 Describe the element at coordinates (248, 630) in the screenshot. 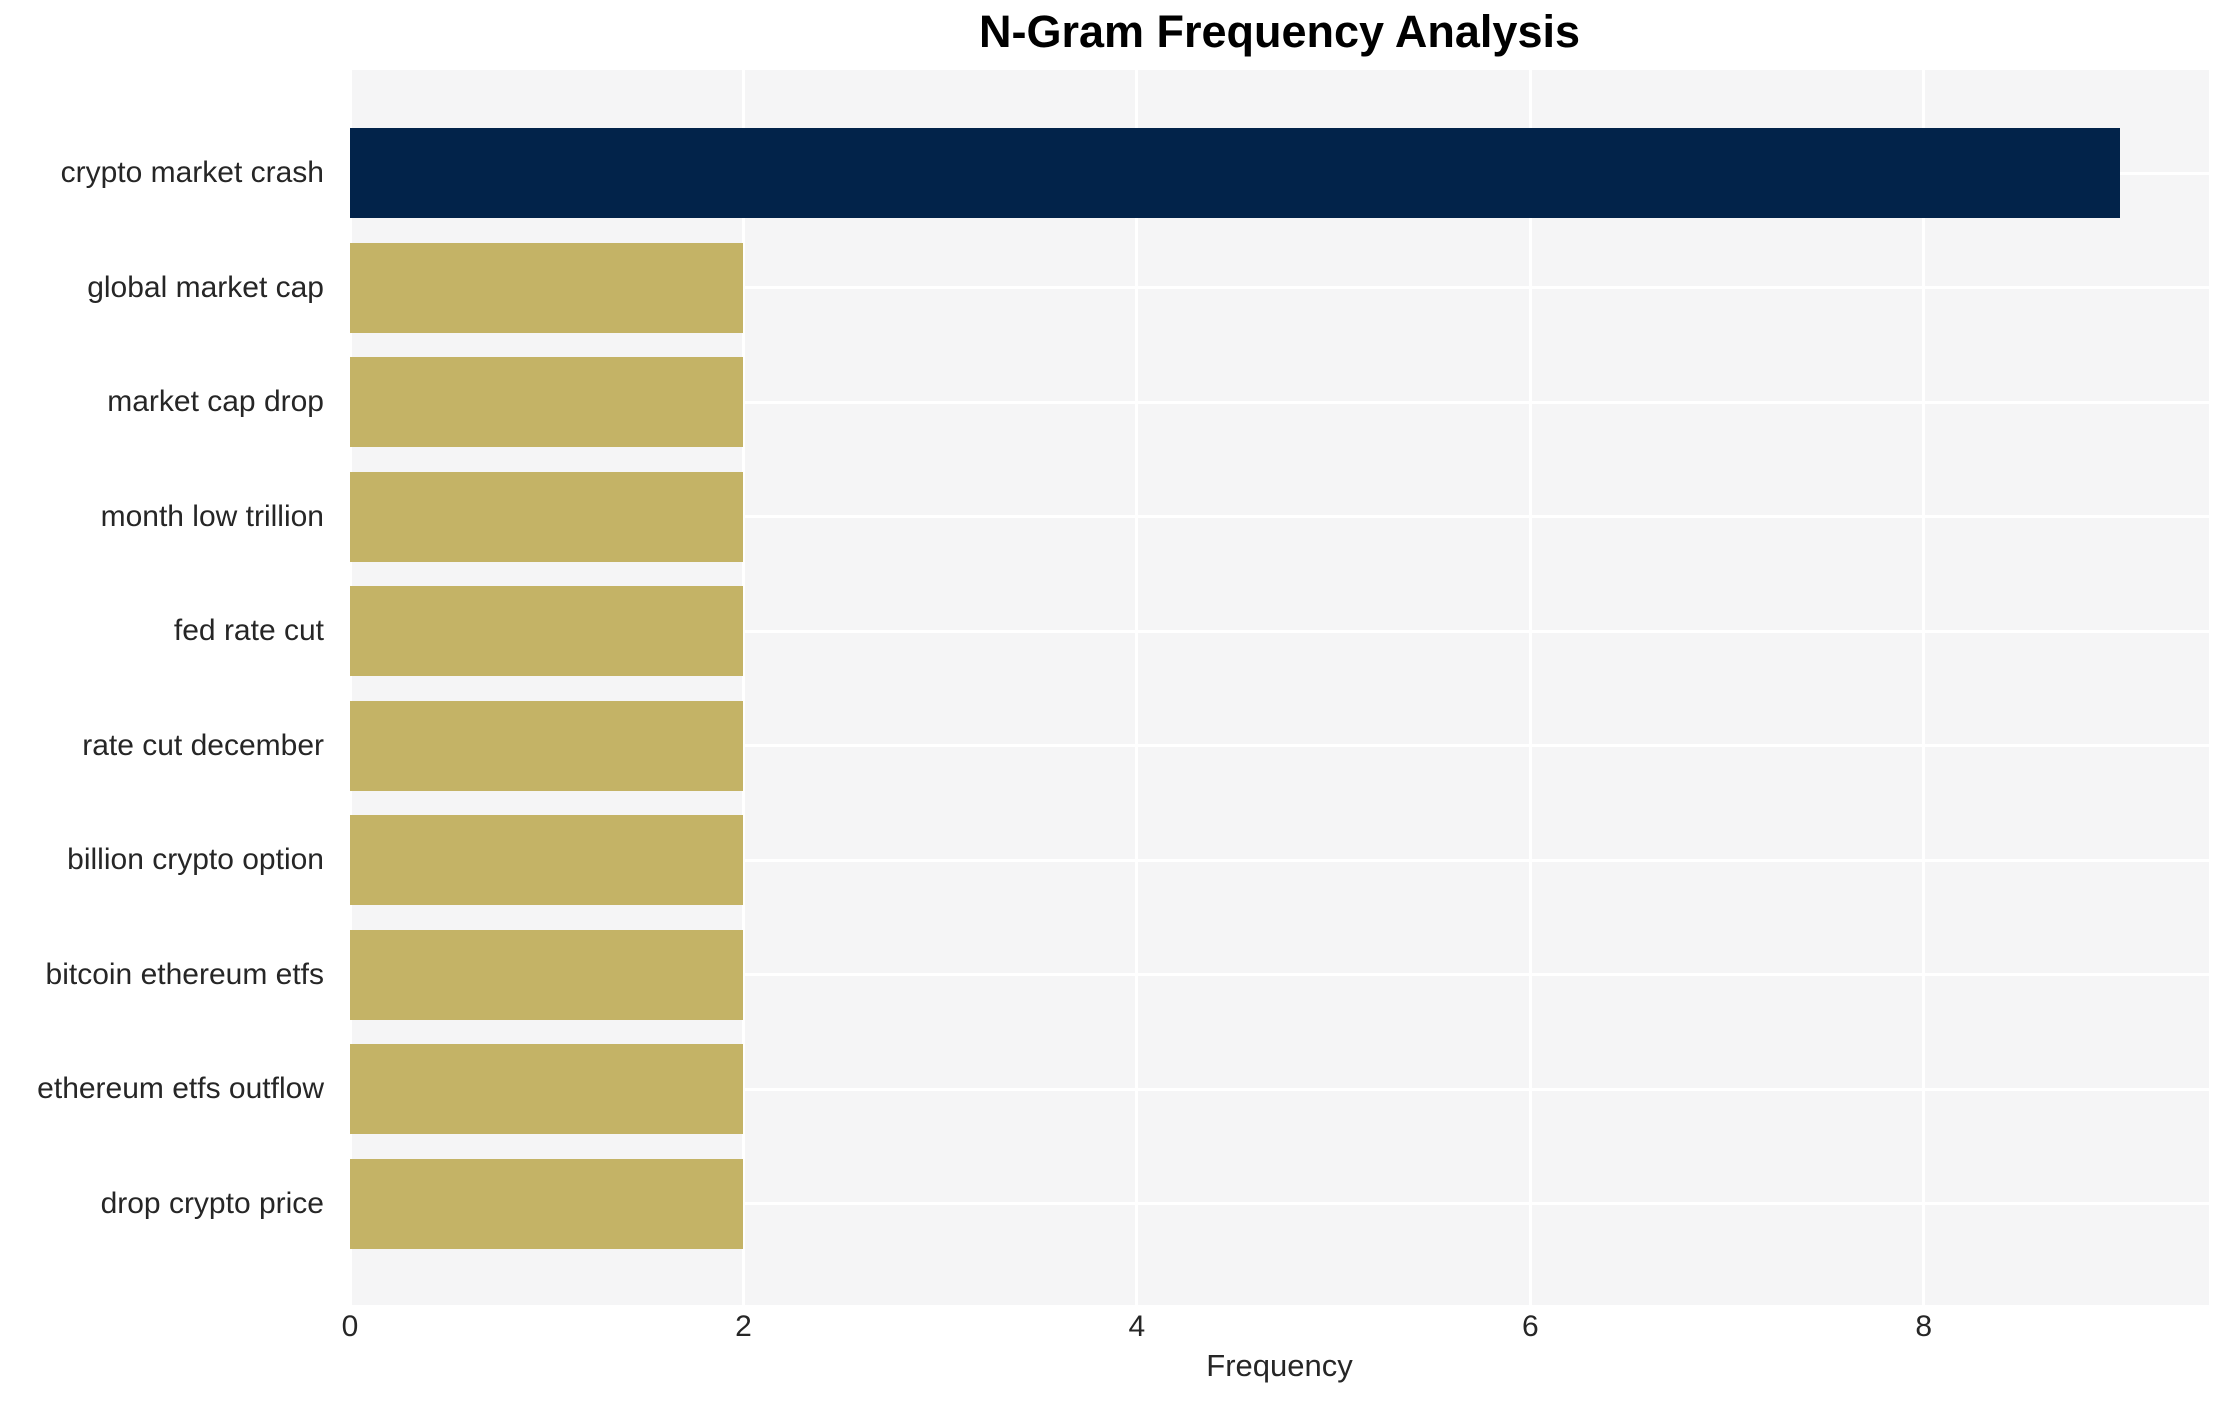

I see `category-label: fed rate cut` at that location.